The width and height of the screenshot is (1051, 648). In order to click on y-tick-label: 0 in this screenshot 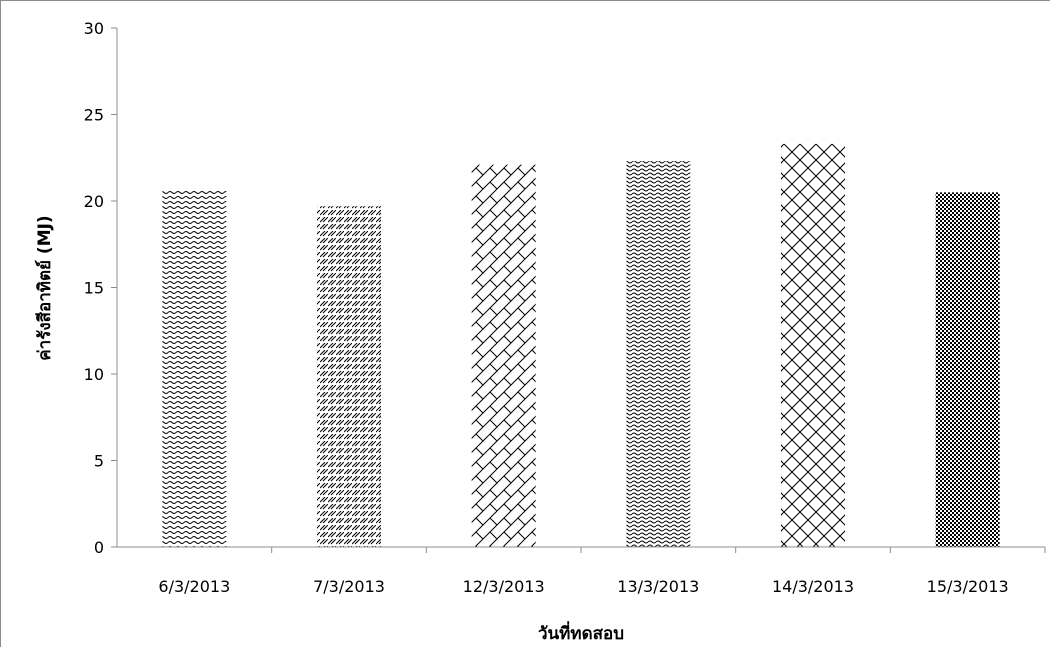, I will do `click(99, 547)`.